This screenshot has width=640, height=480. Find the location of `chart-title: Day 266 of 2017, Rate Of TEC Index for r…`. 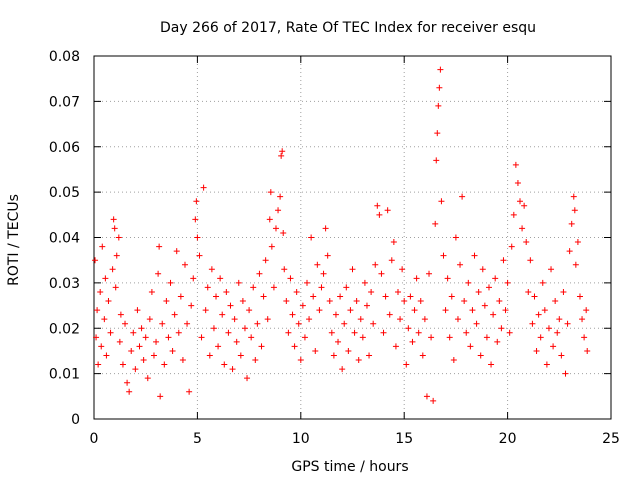

chart-title: Day 266 of 2017, Rate Of TEC Index for r… is located at coordinates (348, 28).